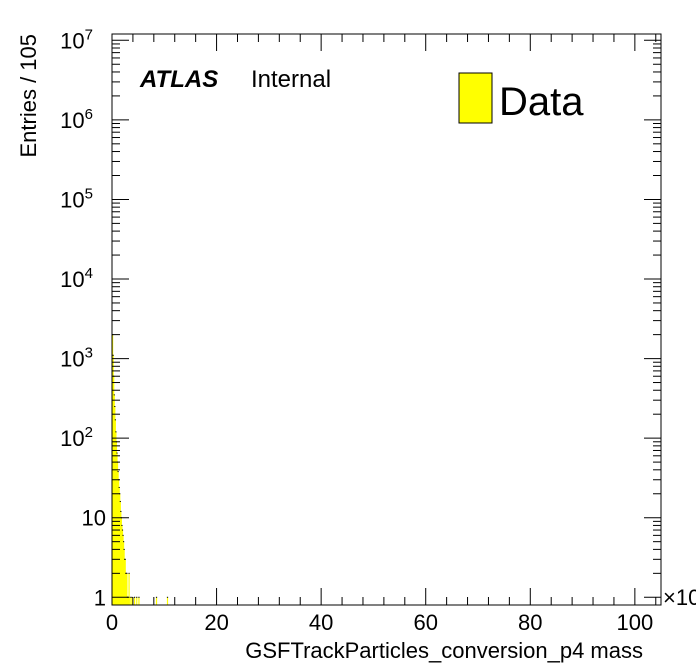 The width and height of the screenshot is (696, 672). What do you see at coordinates (216, 622) in the screenshot?
I see `x-tick-label: 20` at bounding box center [216, 622].